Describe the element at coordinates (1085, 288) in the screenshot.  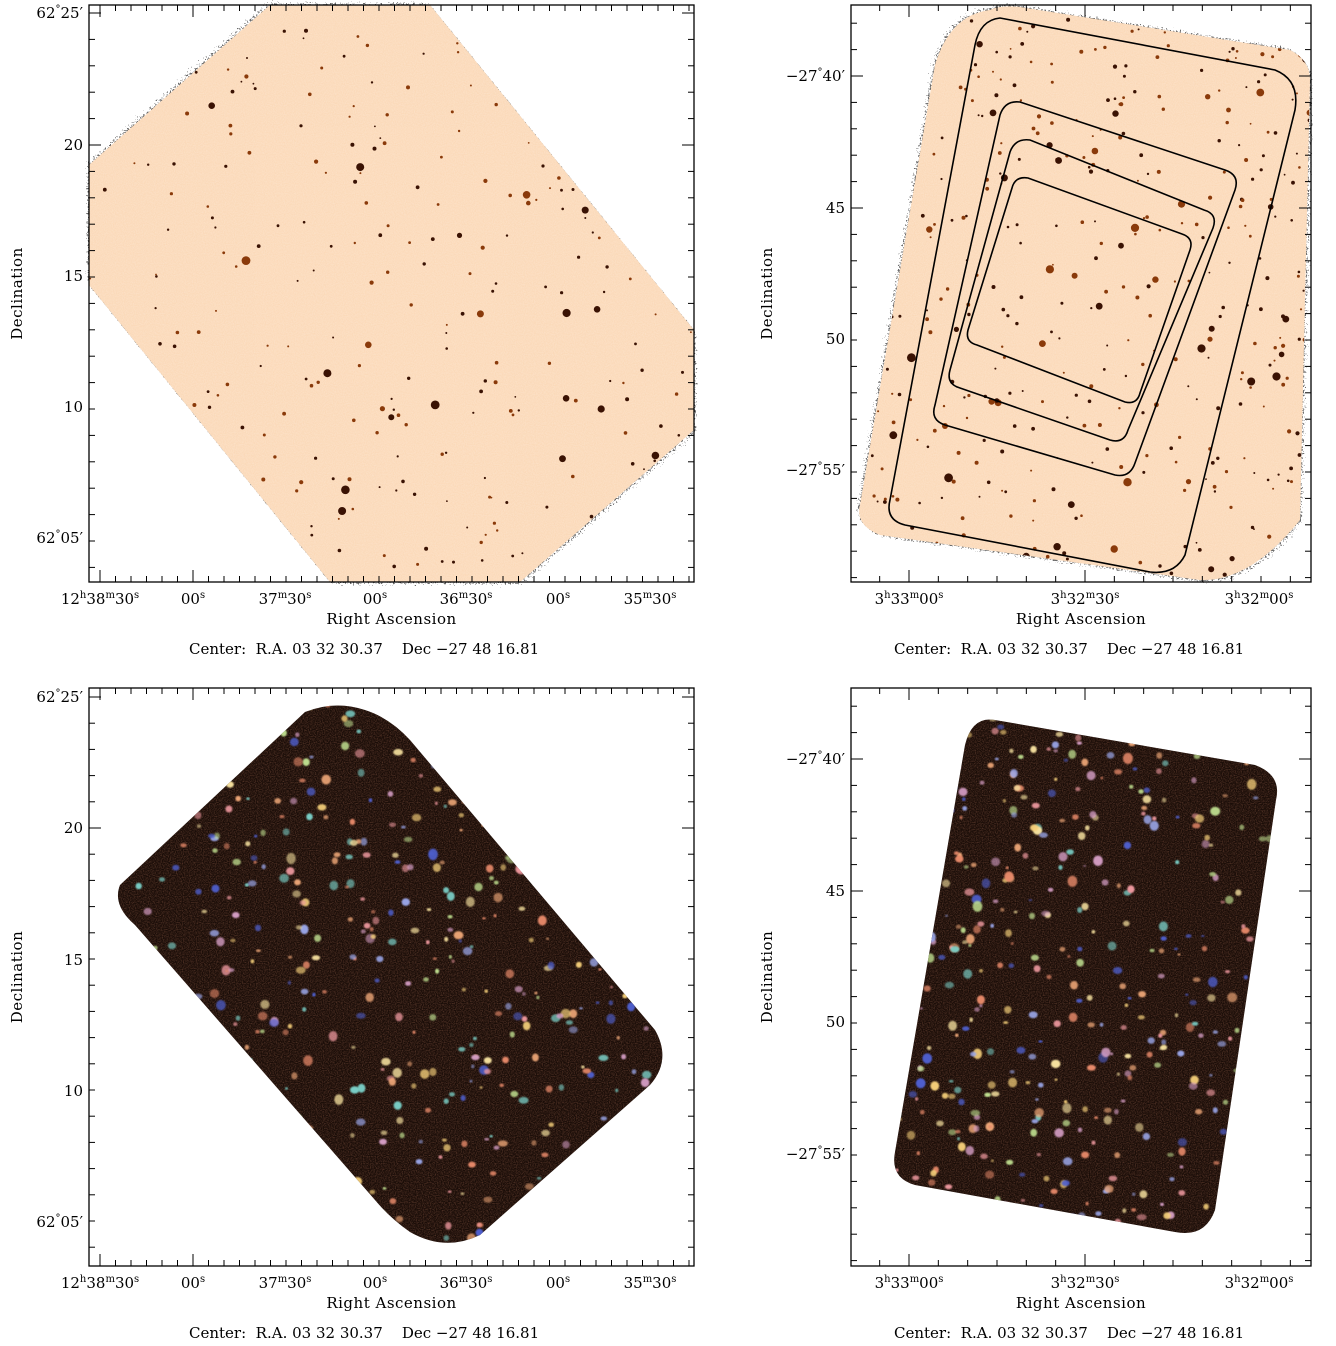
I see `sensitivity-contour` at that location.